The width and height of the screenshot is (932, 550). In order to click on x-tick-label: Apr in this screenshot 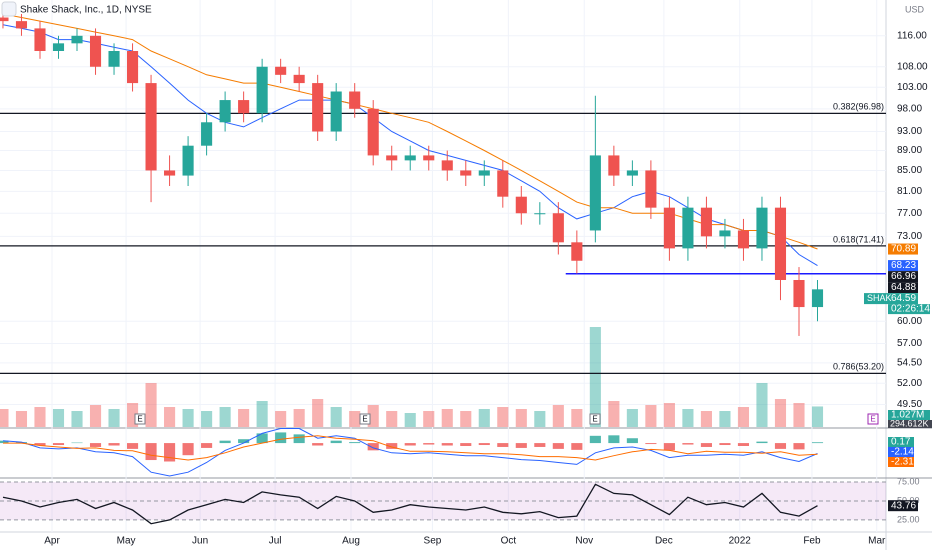, I will do `click(52, 541)`.